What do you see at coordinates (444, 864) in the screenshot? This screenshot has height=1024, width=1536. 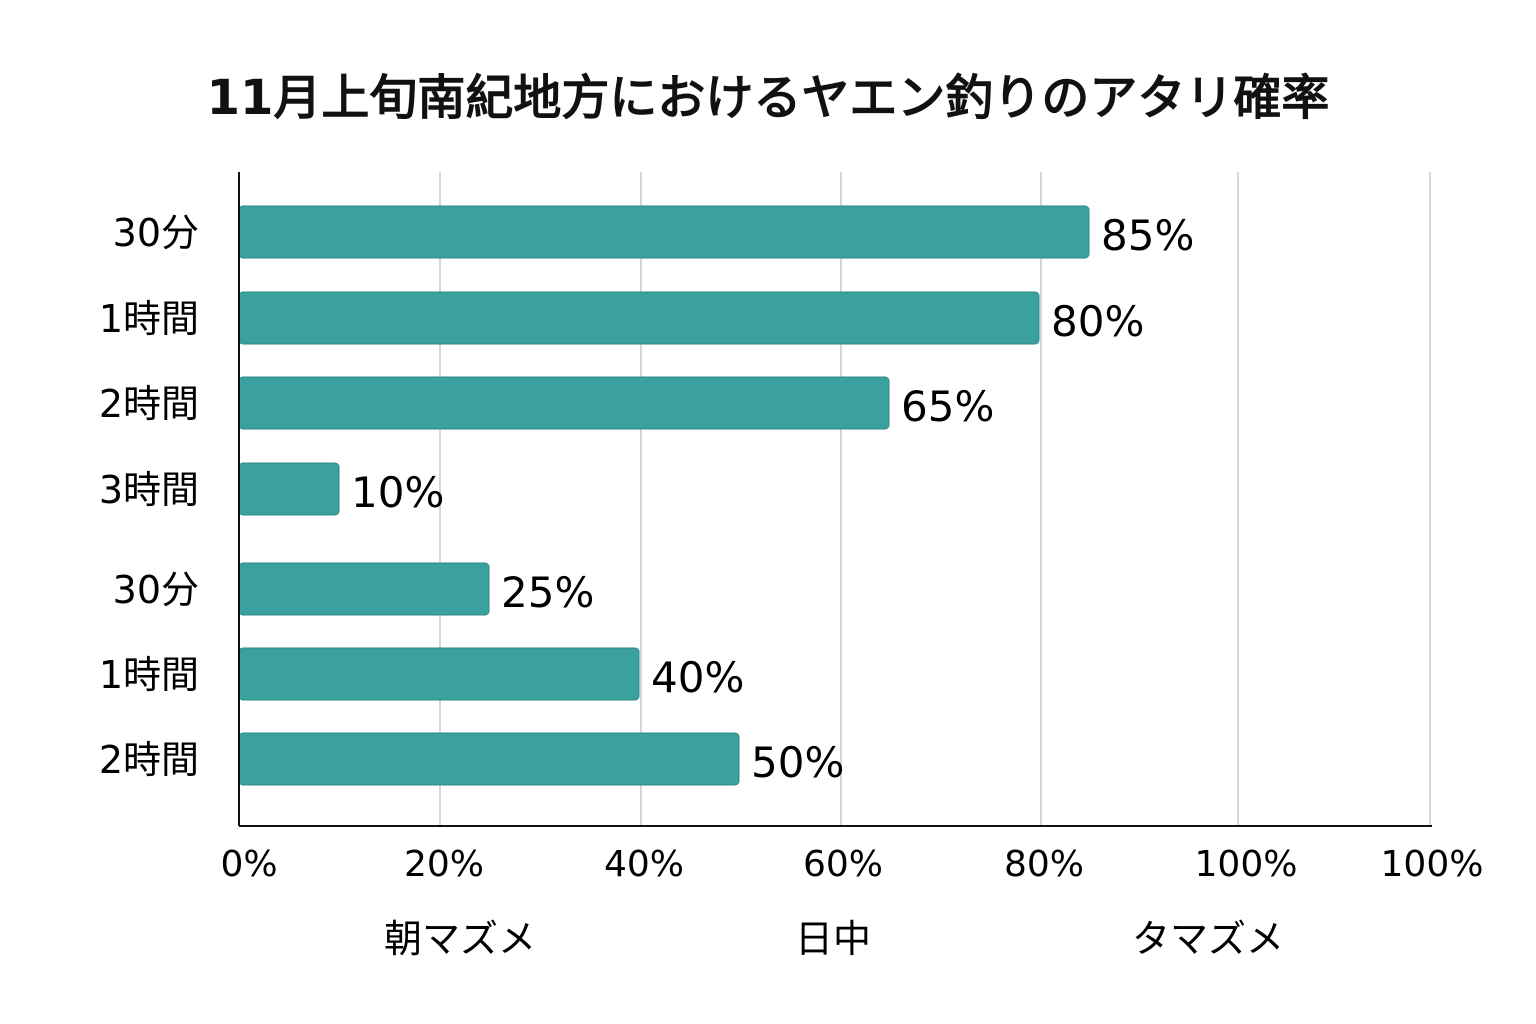 I see `x-tick-label: 20%` at bounding box center [444, 864].